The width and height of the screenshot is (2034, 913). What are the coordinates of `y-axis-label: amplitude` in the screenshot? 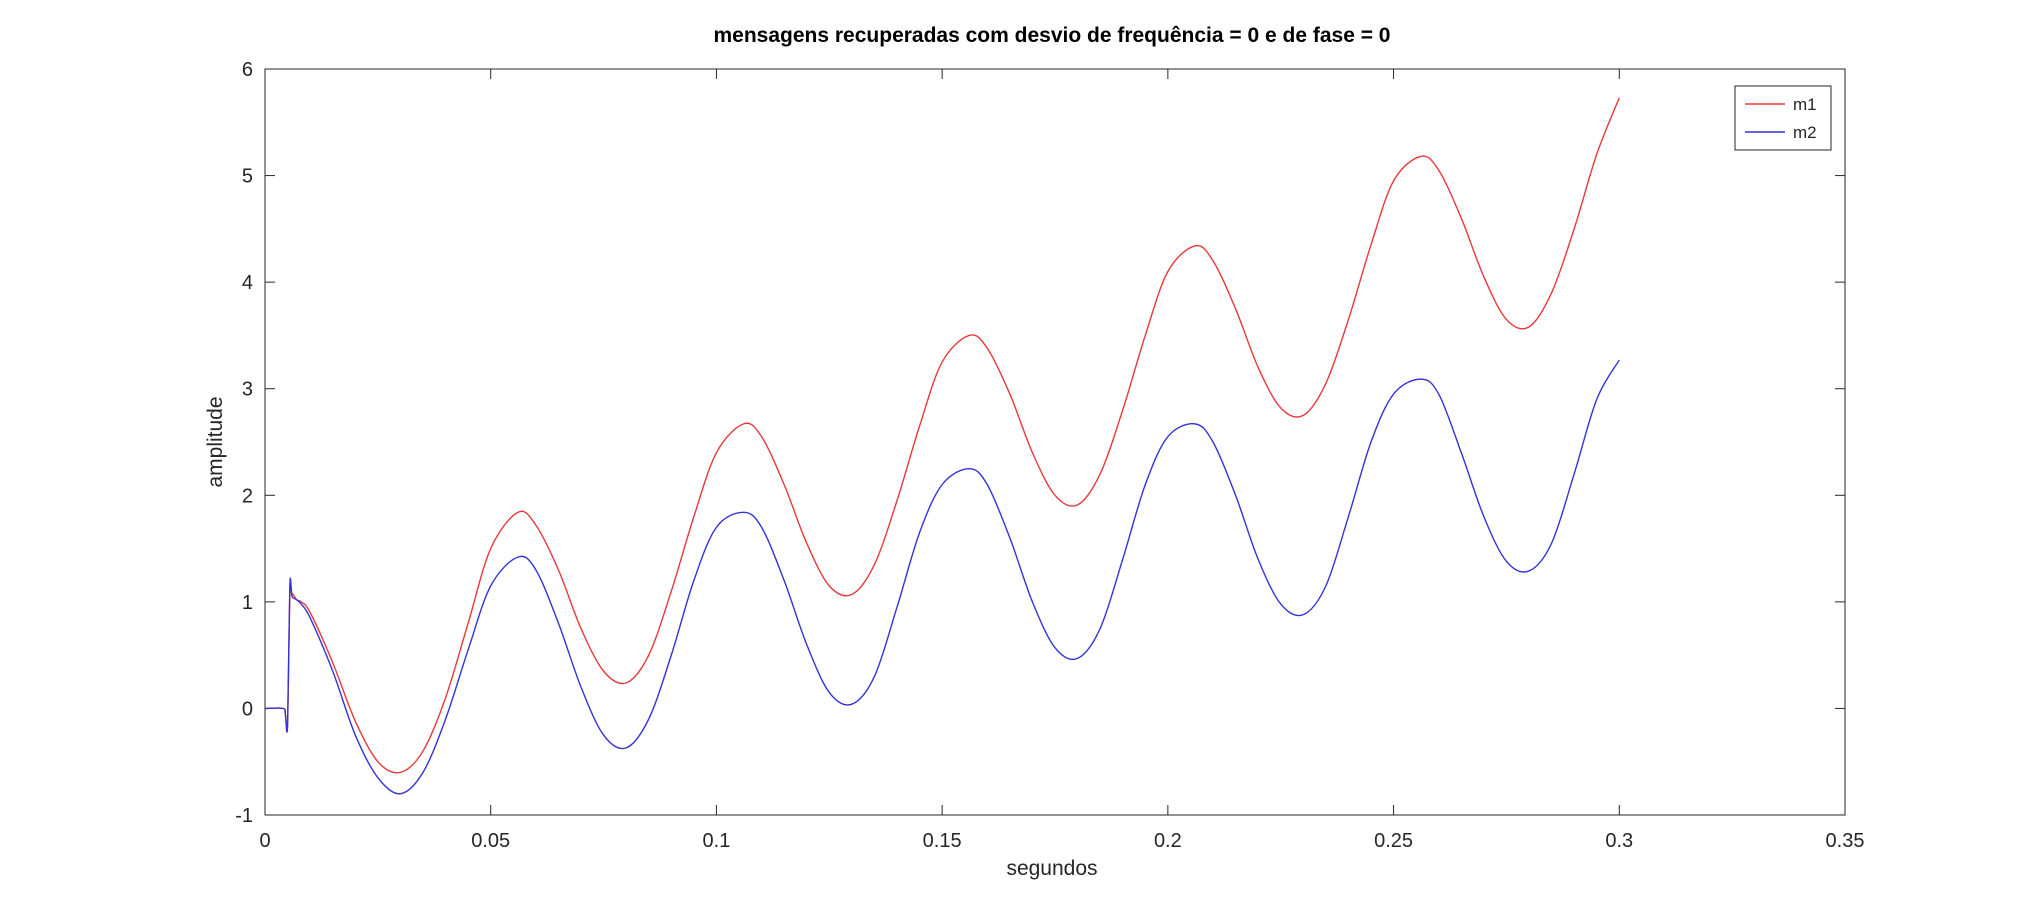 It's located at (215, 441).